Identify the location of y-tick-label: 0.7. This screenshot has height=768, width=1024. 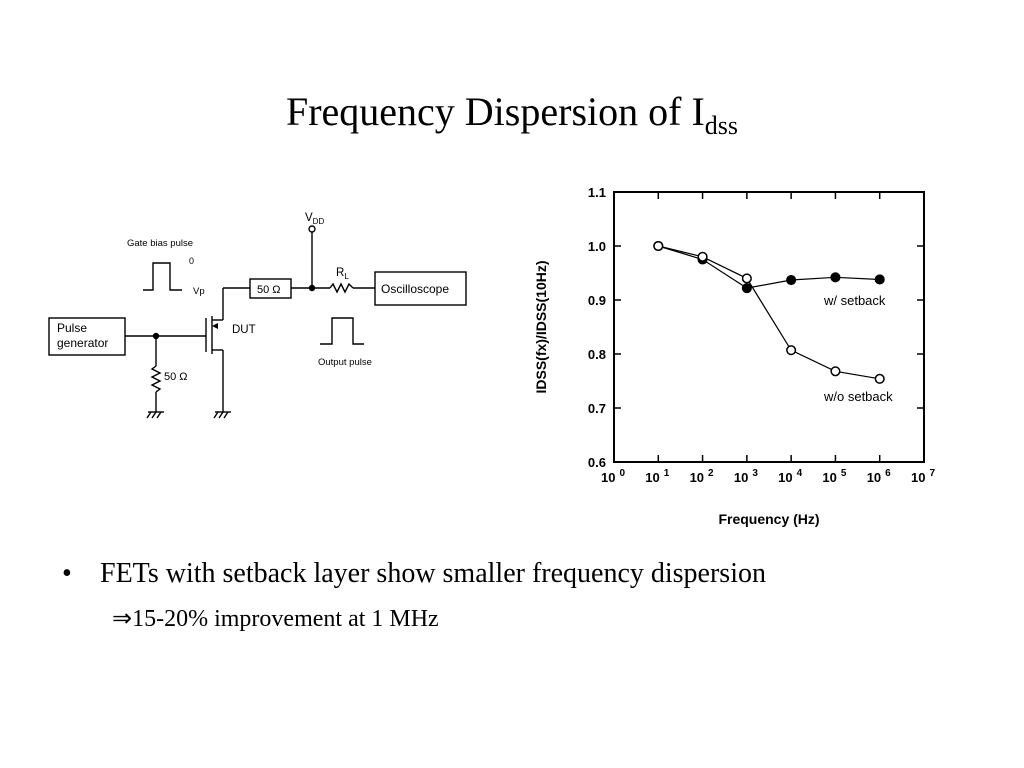
(597, 408).